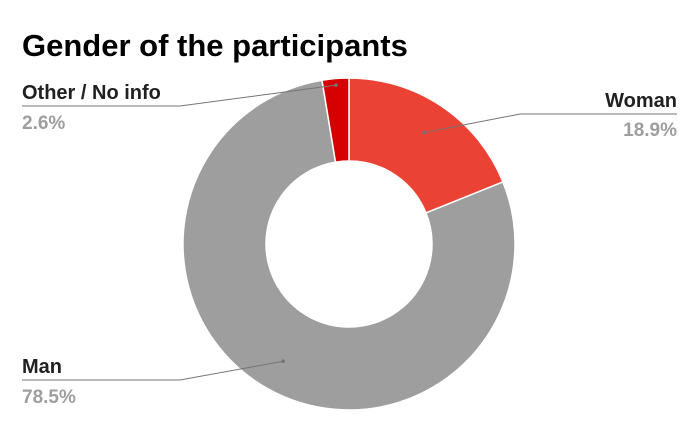 This screenshot has height=432, width=699. I want to click on label-woman: Woman, so click(641, 101).